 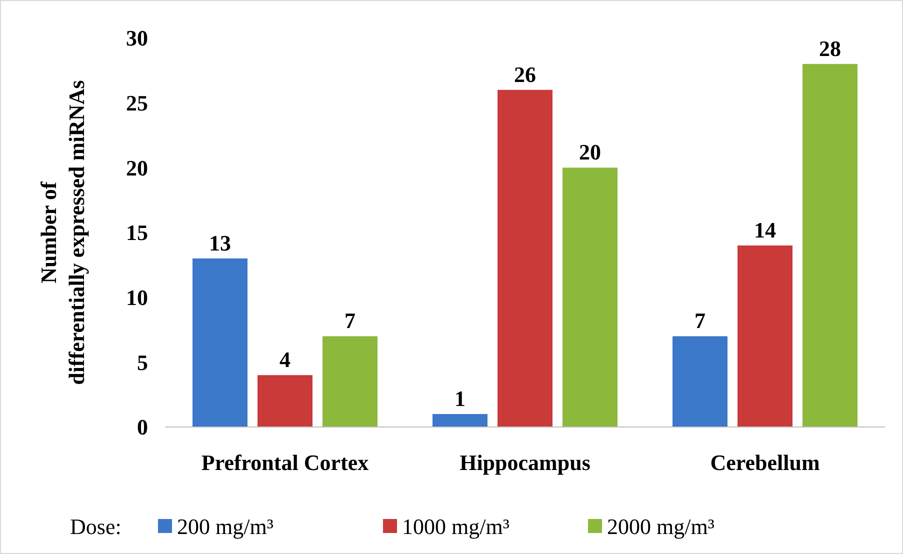 I want to click on y-tick-label: 25, so click(x=137, y=103).